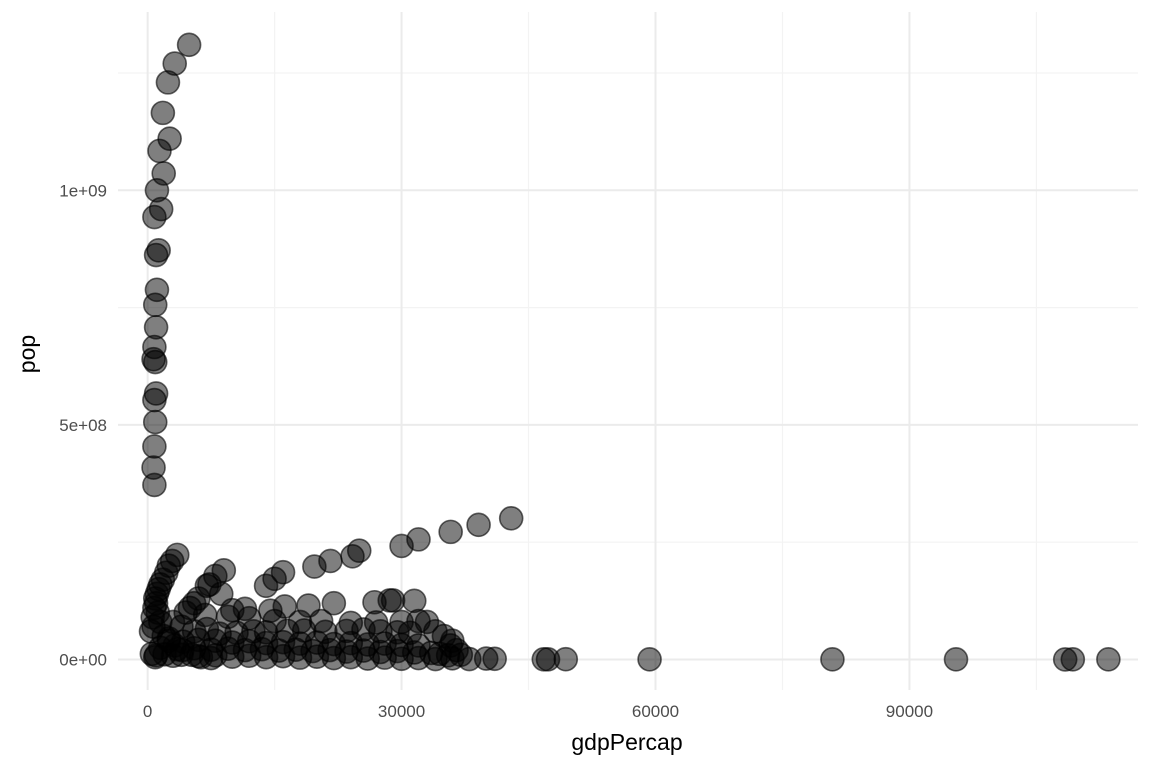 The image size is (1152, 768). What do you see at coordinates (626, 742) in the screenshot?
I see `x-axis-title: gdpPercap` at bounding box center [626, 742].